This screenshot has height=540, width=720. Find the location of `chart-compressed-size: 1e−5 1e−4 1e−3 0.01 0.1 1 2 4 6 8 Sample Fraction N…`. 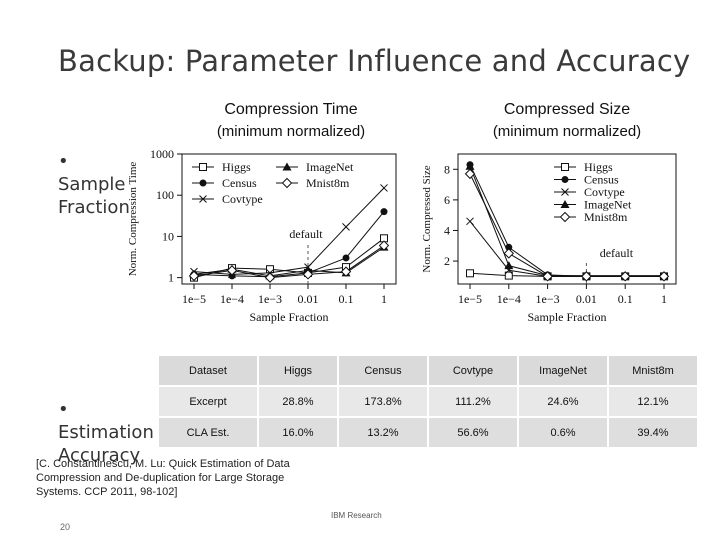

chart-compressed-size: 1e−5 1e−4 1e−3 0.01 0.1 1 2 4 6 8 Sample Fraction N… is located at coordinates (549, 238).